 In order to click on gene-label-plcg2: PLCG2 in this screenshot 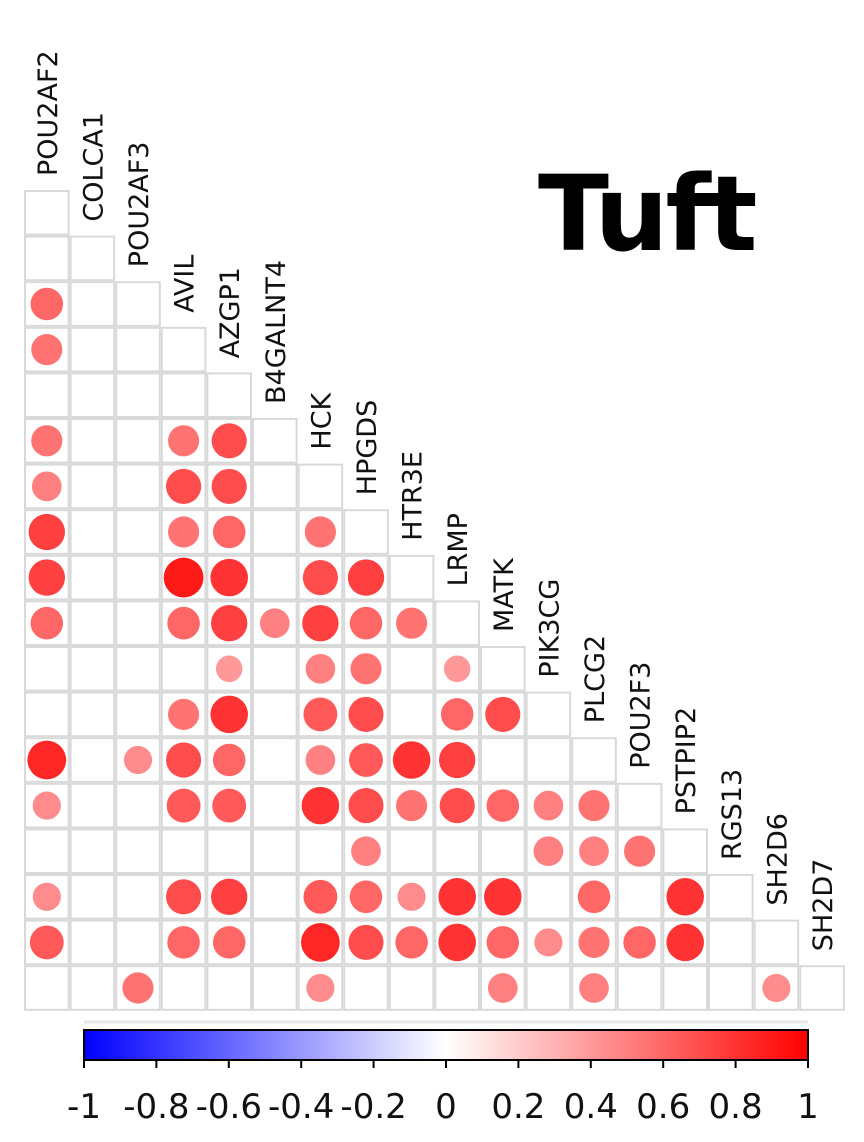, I will do `click(595, 679)`.